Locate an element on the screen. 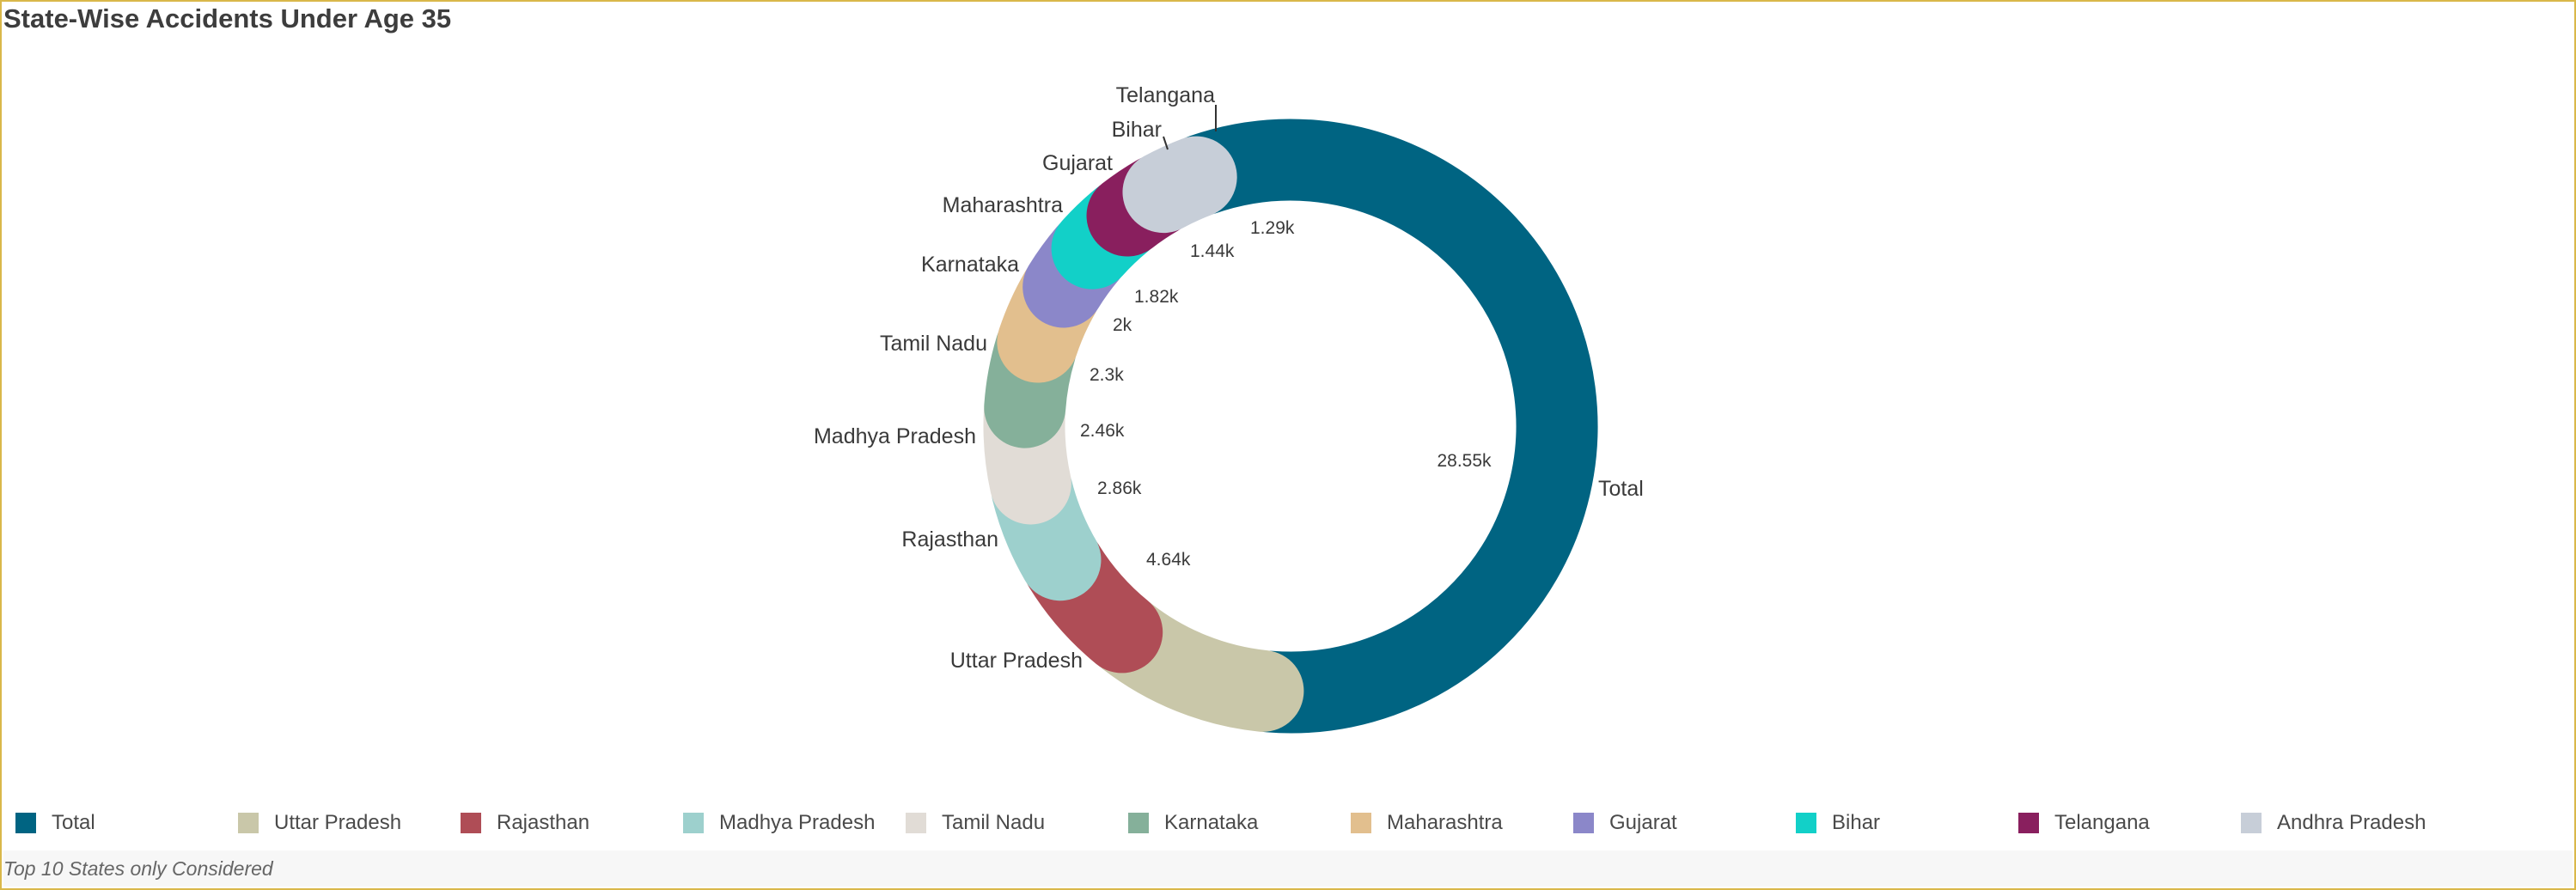  legend-label: Telangana is located at coordinates (2102, 822).